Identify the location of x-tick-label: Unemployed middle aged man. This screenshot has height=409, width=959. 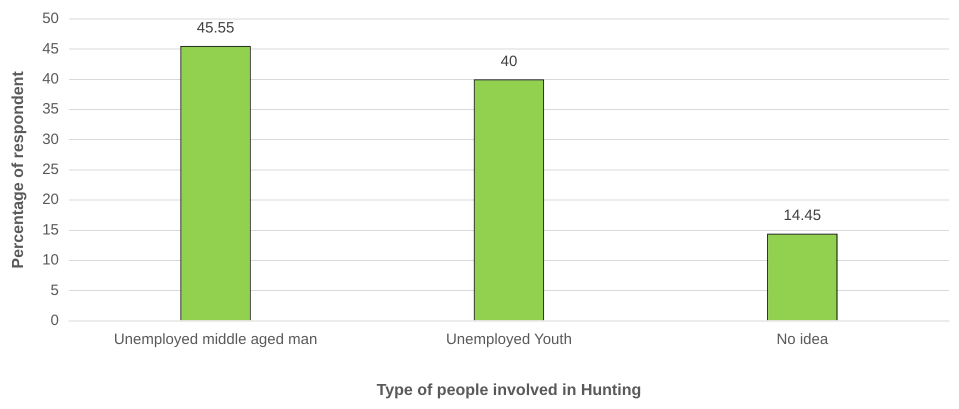
(216, 339).